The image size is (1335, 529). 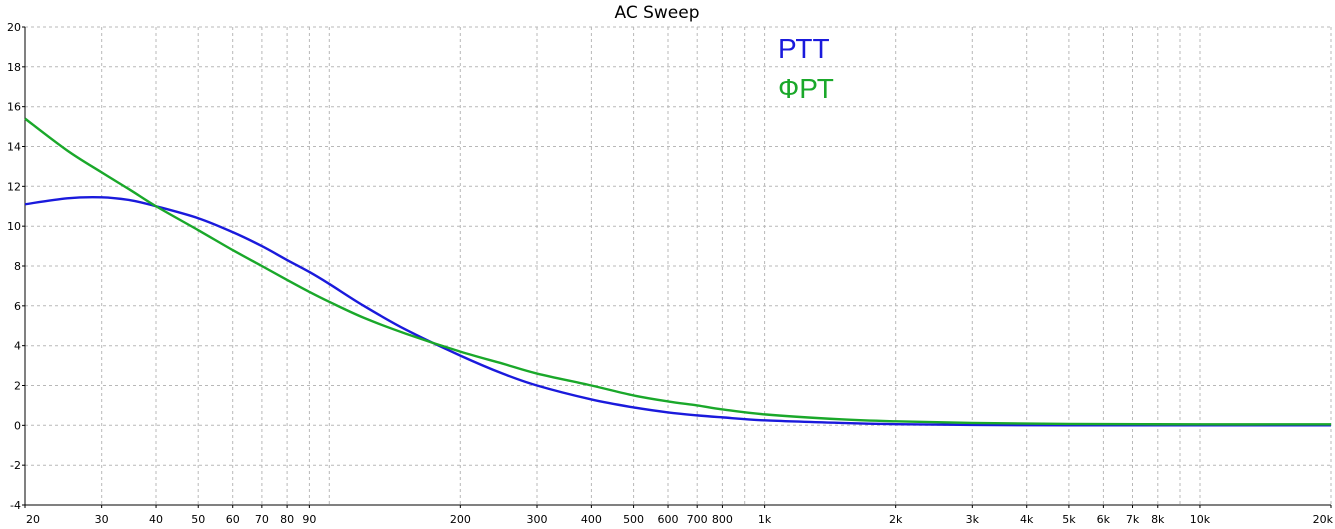 I want to click on x-tick-label: 300, so click(x=536, y=519).